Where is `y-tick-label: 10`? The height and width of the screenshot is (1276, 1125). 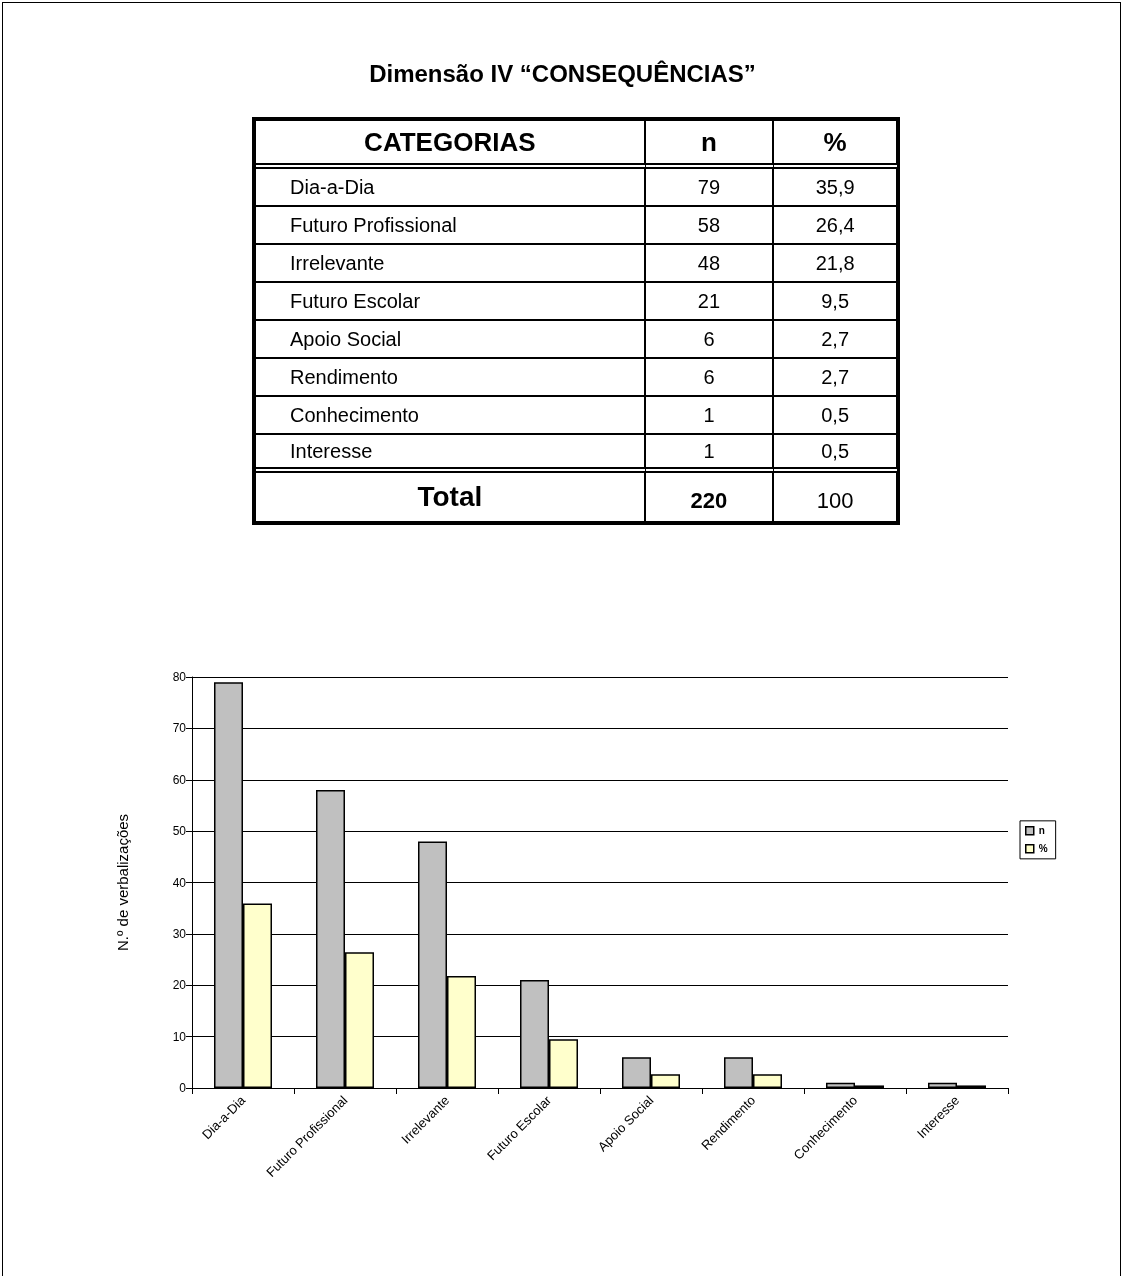 y-tick-label: 10 is located at coordinates (179, 1036).